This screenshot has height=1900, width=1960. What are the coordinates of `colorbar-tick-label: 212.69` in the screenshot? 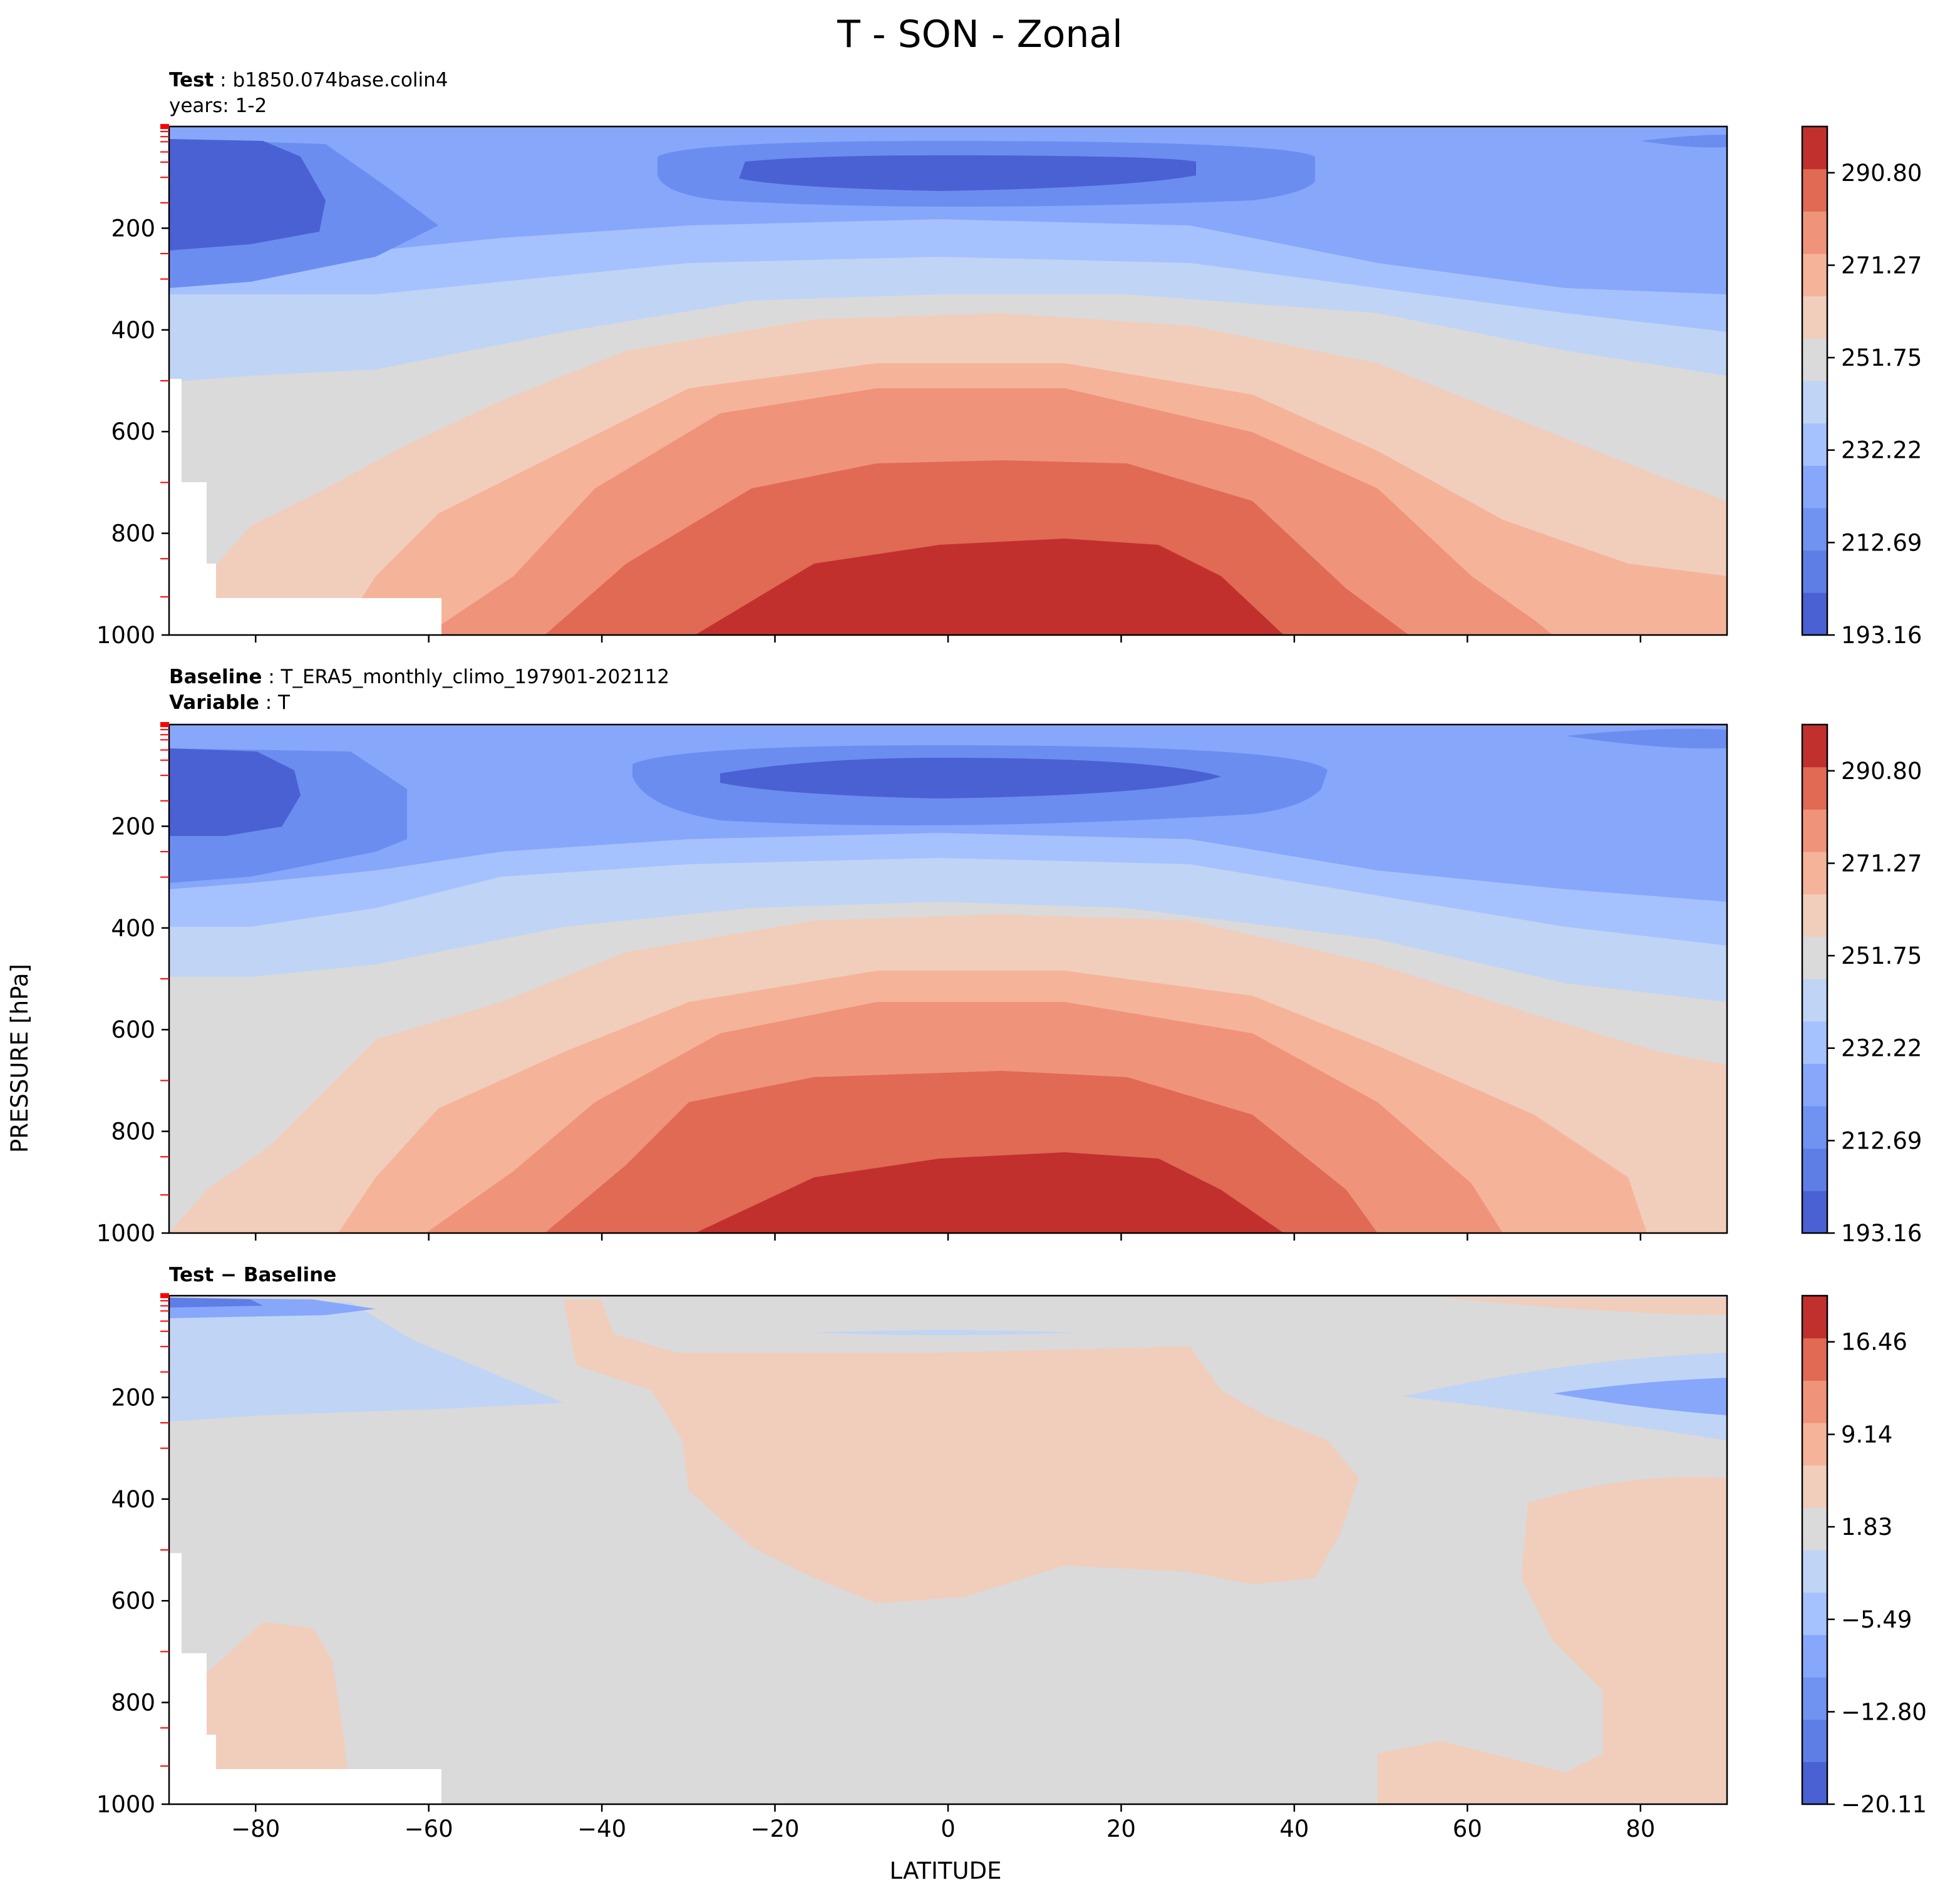 It's located at (1881, 1140).